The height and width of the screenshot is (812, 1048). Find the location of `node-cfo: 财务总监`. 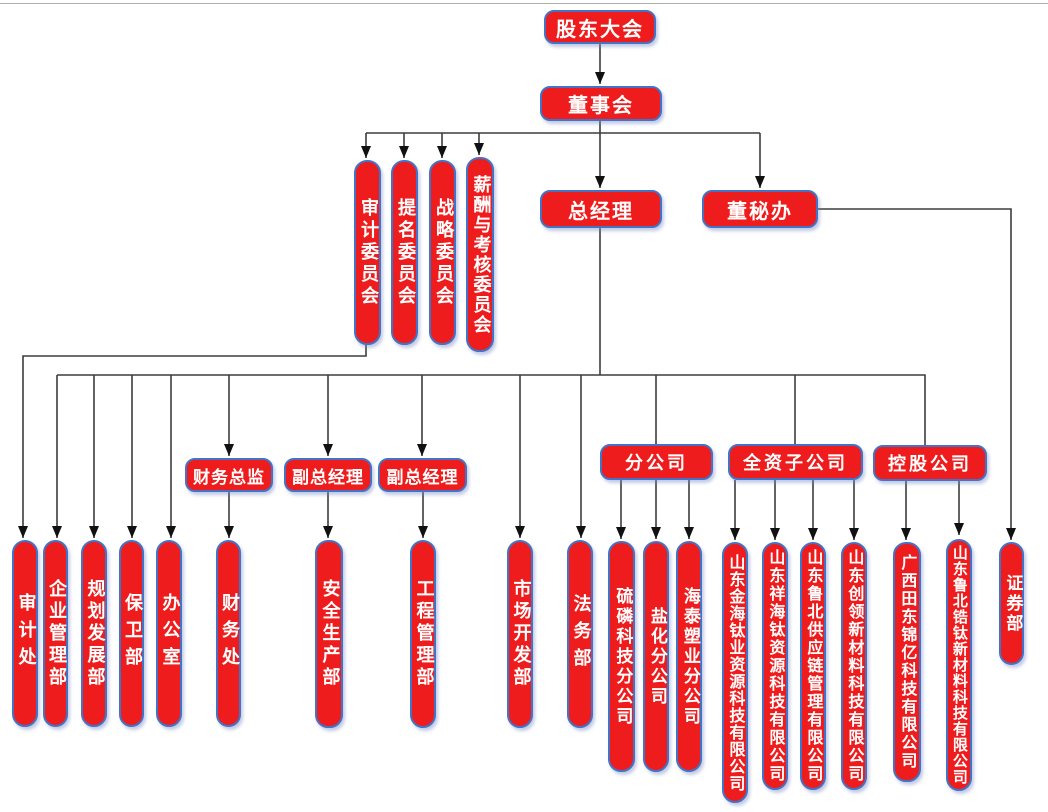

node-cfo: 财务总监 is located at coordinates (229, 475).